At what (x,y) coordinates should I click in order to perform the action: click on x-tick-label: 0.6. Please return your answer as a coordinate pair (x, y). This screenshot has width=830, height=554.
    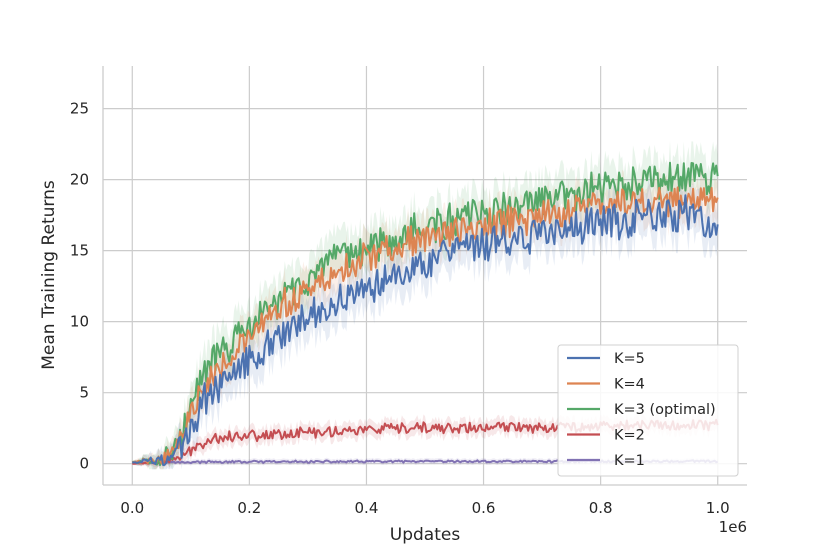
    Looking at the image, I should click on (484, 508).